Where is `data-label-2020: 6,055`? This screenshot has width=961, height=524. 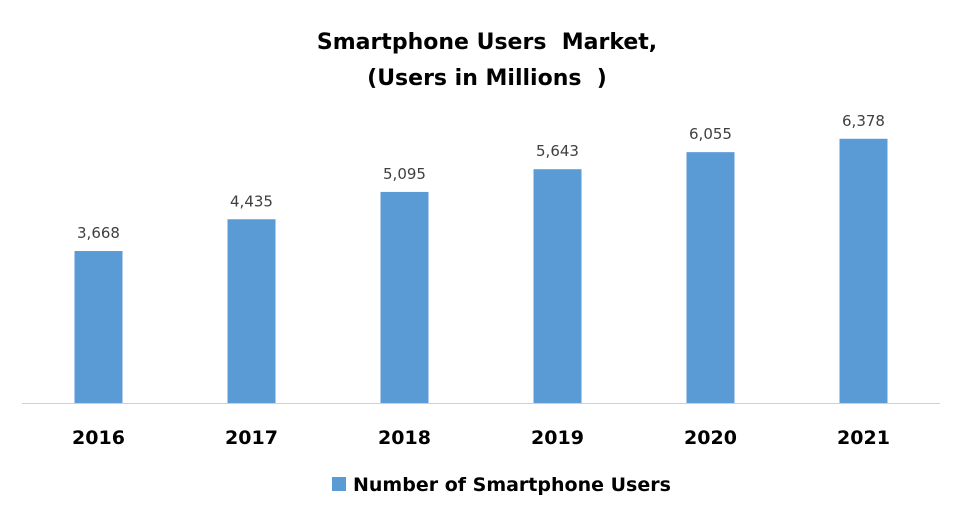
data-label-2020: 6,055 is located at coordinates (710, 134).